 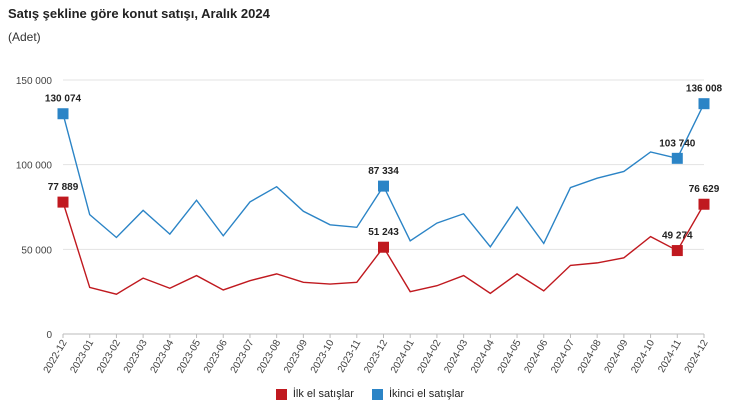 What do you see at coordinates (323, 394) in the screenshot?
I see `legend-label-ilk-el: İlk el satışlar` at bounding box center [323, 394].